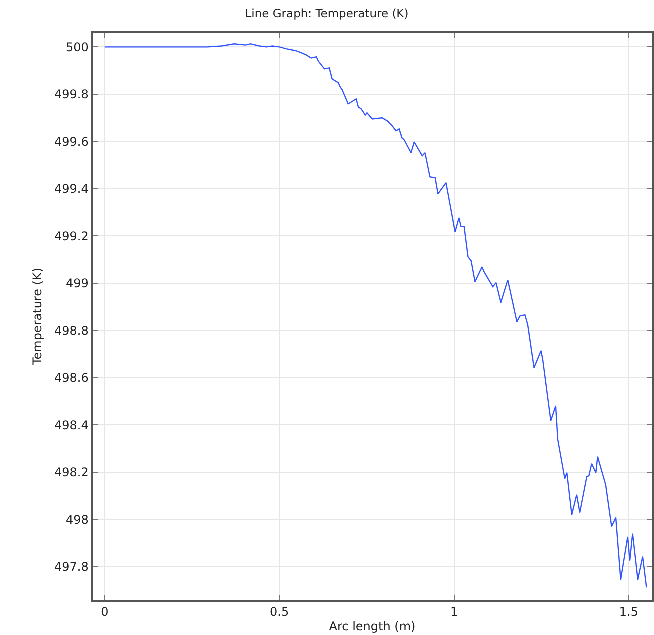 This screenshot has height=635, width=654. Describe the element at coordinates (71, 331) in the screenshot. I see `y-tick-label: 498.8` at that location.